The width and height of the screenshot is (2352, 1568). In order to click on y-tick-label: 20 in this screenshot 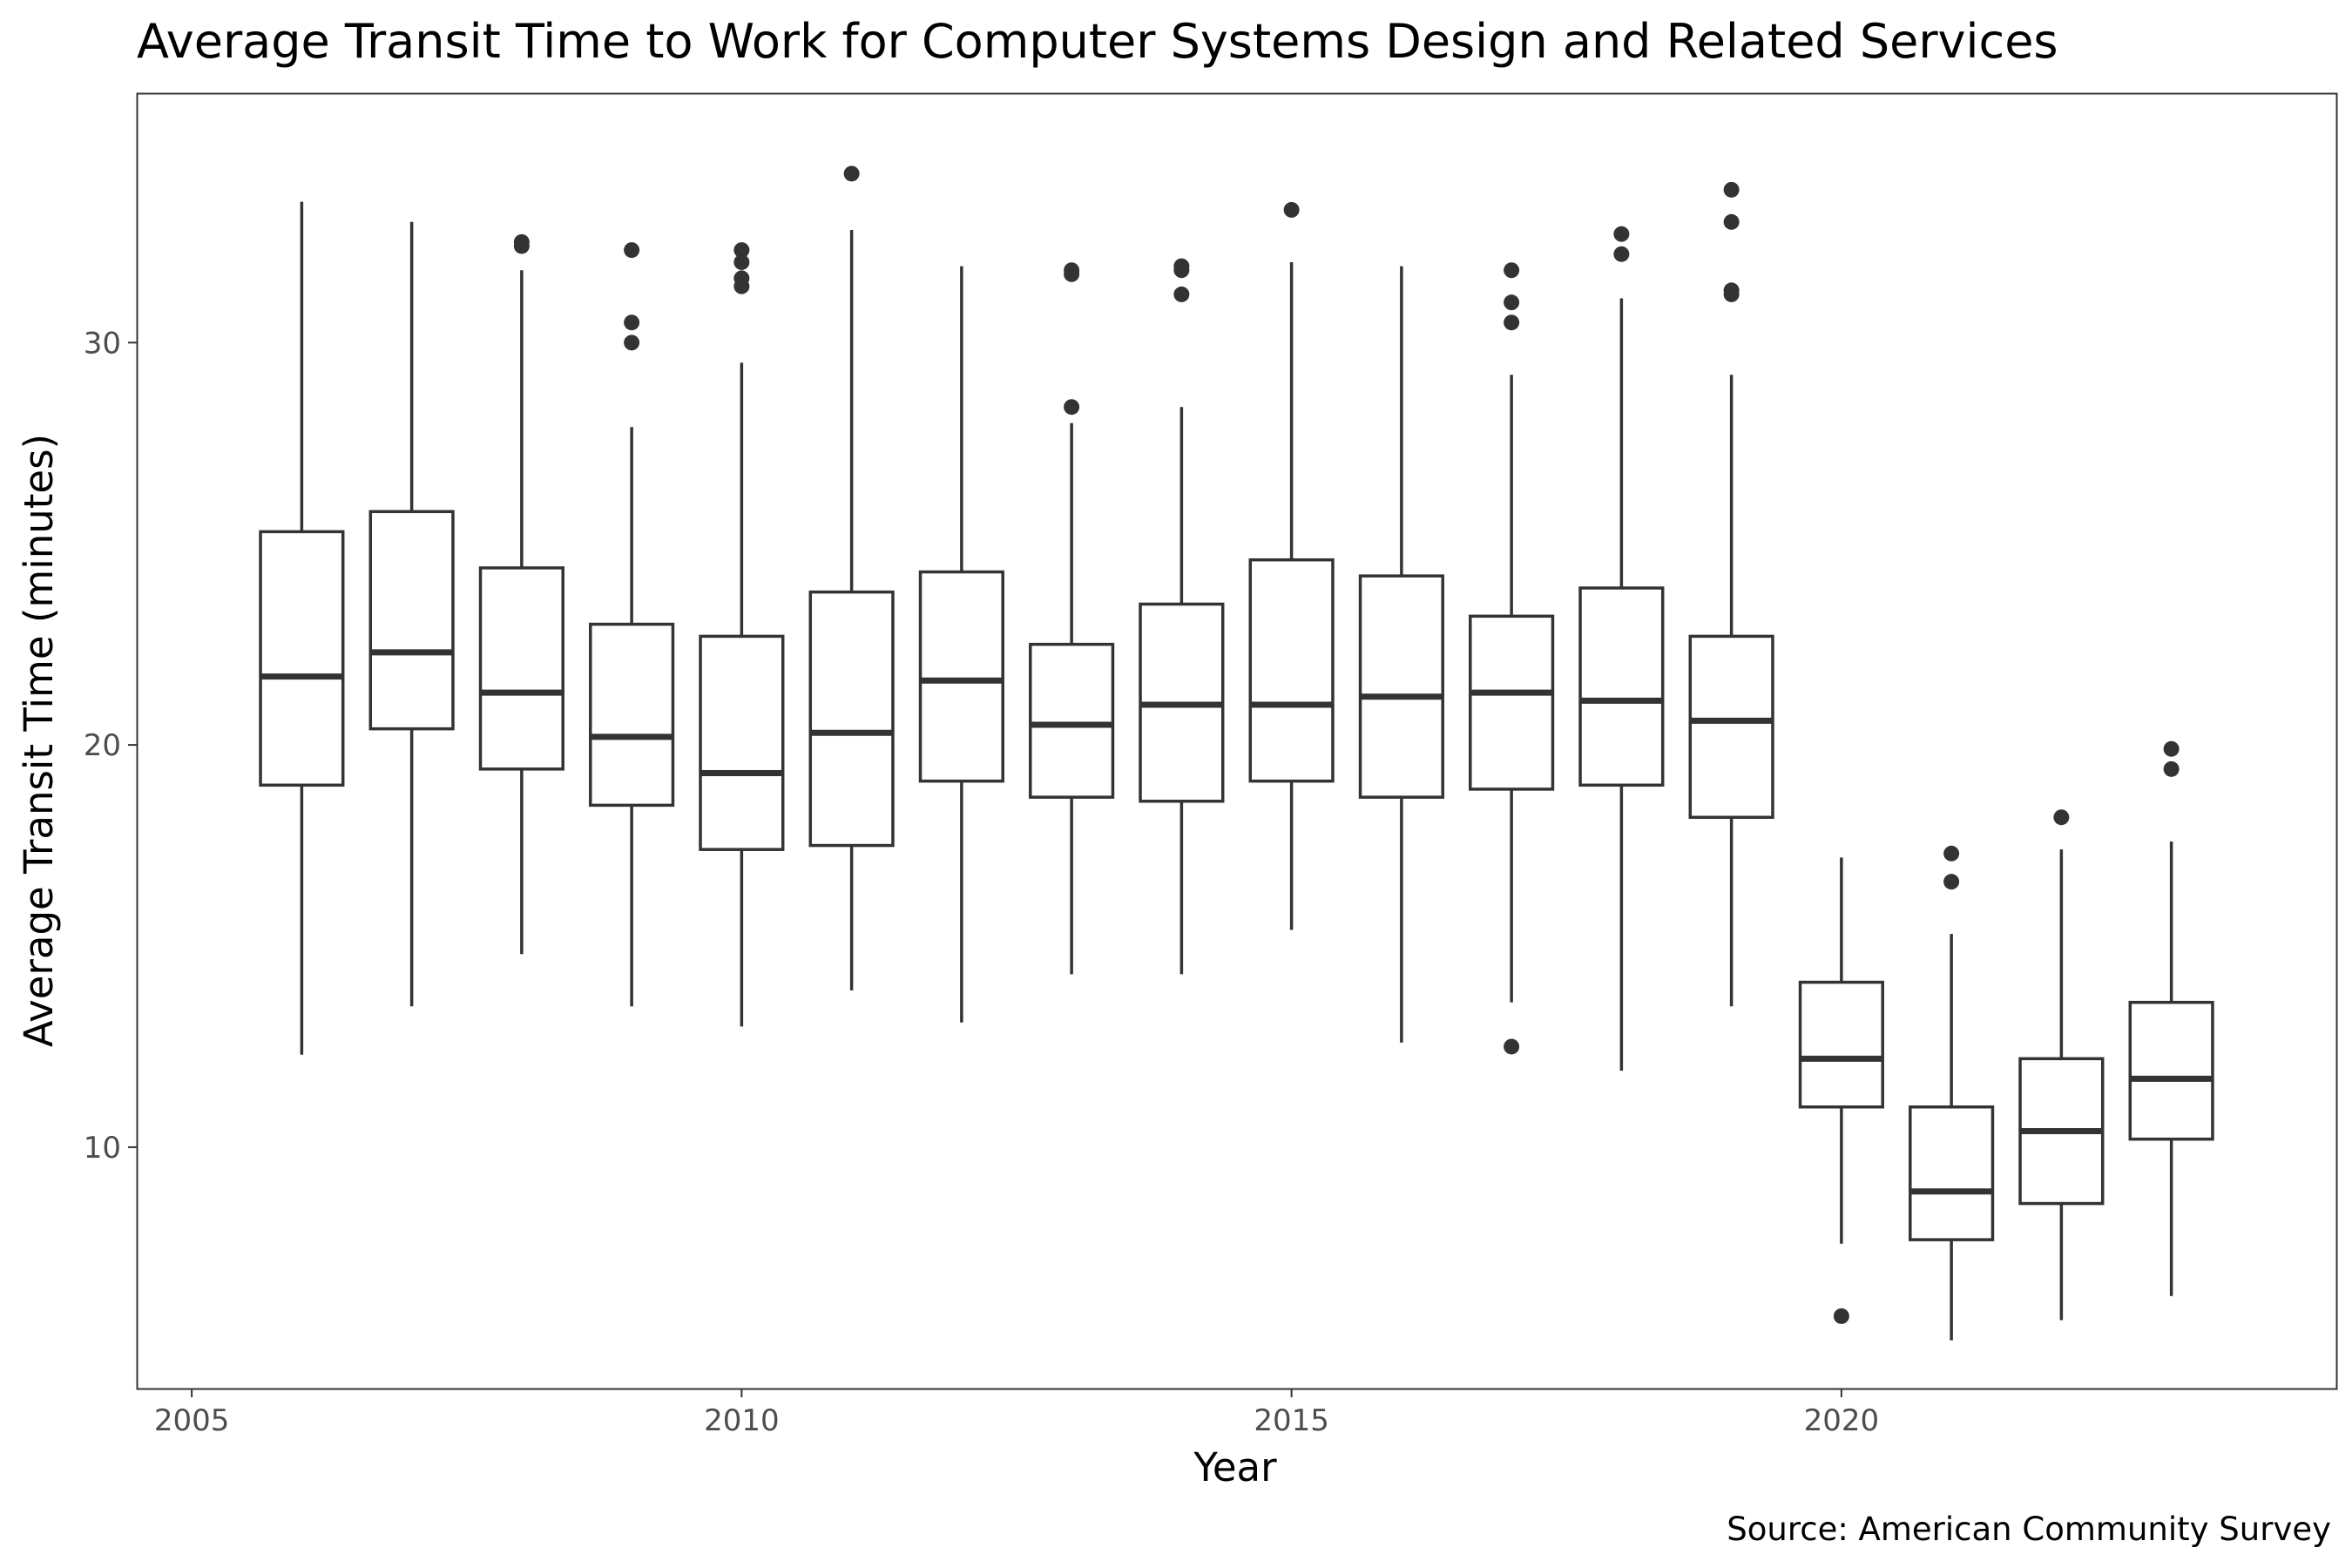, I will do `click(102, 746)`.